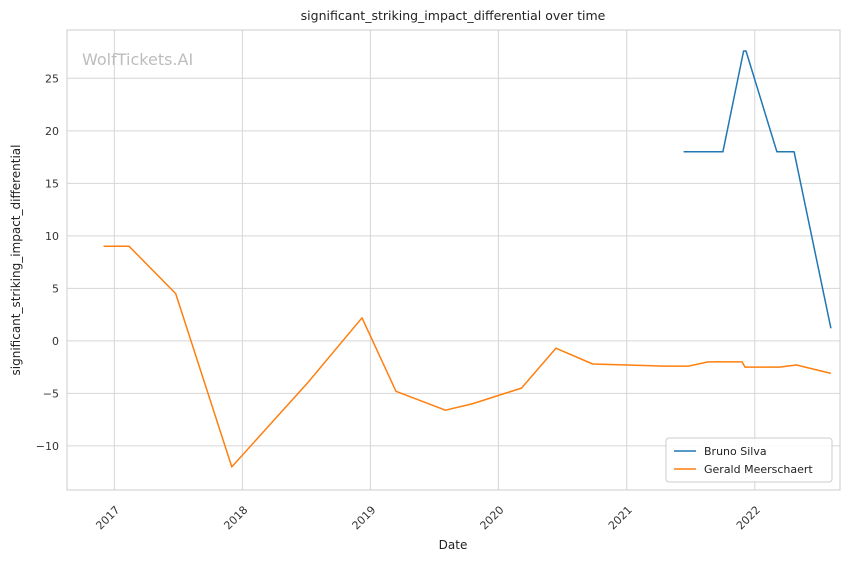  What do you see at coordinates (757, 189) in the screenshot?
I see `series-line-bruno-silva` at bounding box center [757, 189].